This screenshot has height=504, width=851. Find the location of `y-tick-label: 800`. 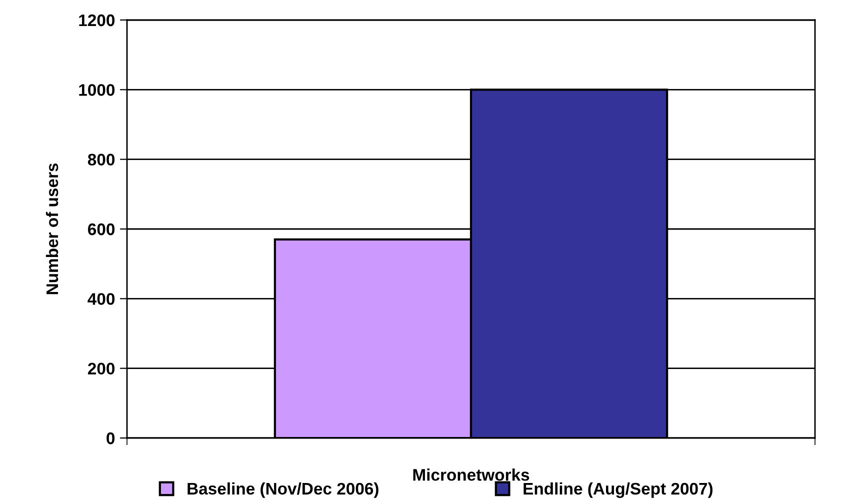

y-tick-label: 800 is located at coordinates (101, 160).